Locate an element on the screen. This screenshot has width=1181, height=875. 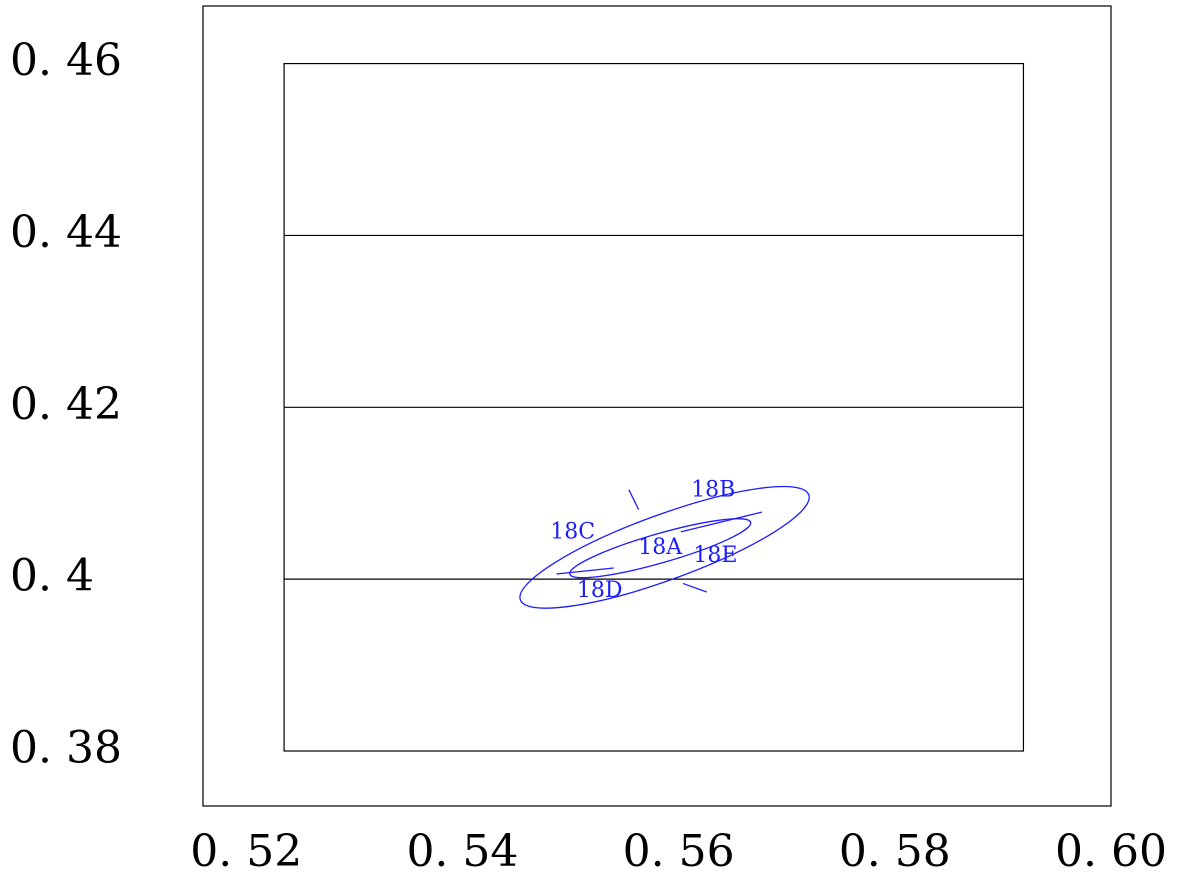
region-label-18c: 18C is located at coordinates (572, 532).